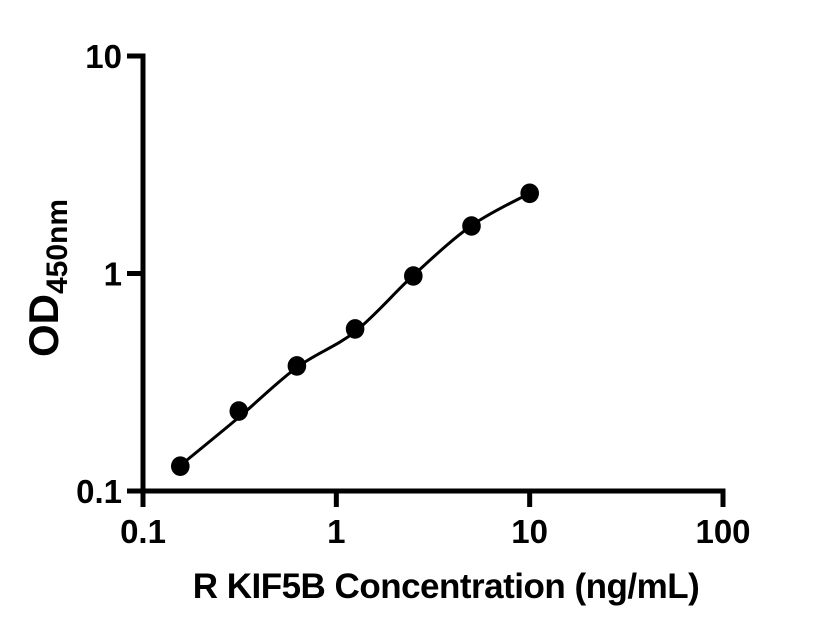  What do you see at coordinates (113, 274) in the screenshot?
I see `y-tick-label: 1` at bounding box center [113, 274].